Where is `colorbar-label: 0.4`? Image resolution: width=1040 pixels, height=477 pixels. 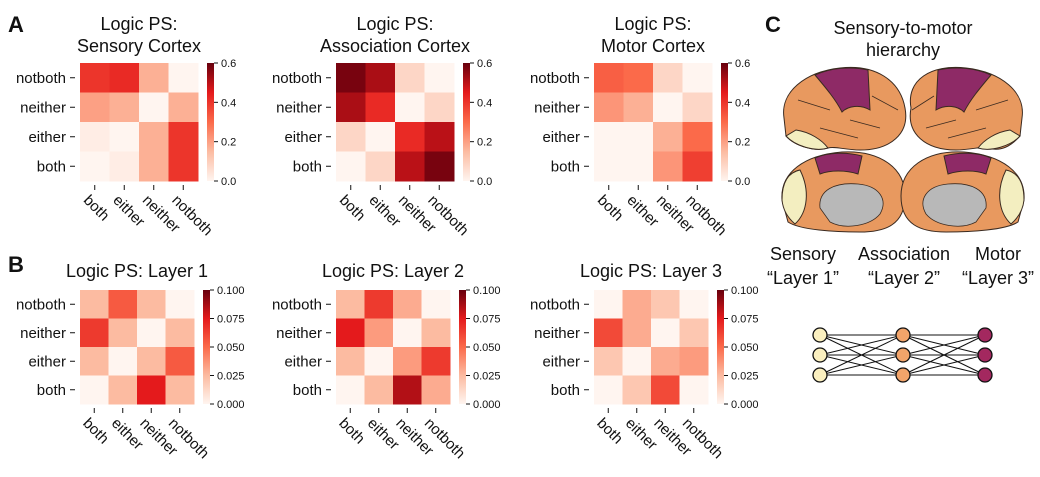 colorbar-label: 0.4 is located at coordinates (484, 103).